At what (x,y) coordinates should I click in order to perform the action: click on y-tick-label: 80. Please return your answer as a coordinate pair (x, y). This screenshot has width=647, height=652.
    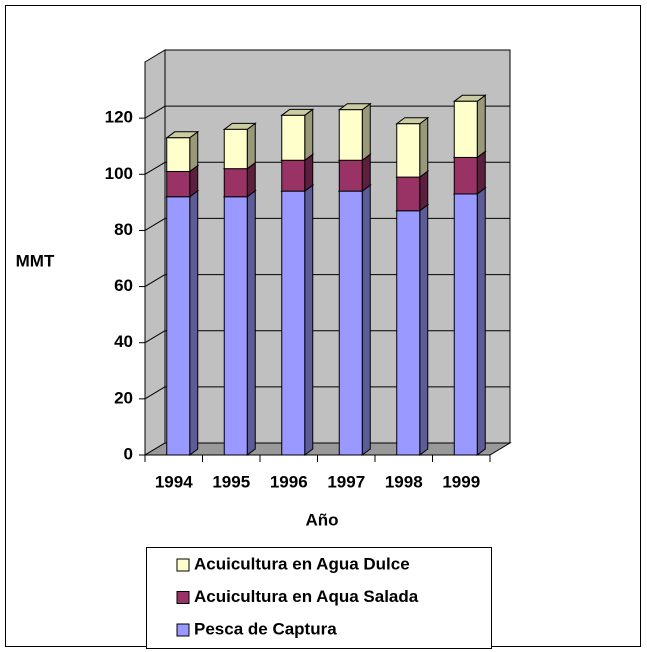
    Looking at the image, I should click on (123, 229).